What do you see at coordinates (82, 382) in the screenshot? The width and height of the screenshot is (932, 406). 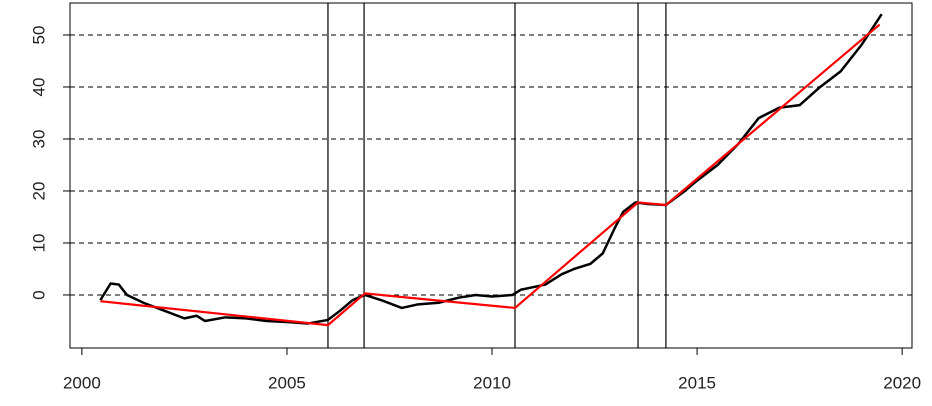 I see `x-tick-label: 2000` at bounding box center [82, 382].